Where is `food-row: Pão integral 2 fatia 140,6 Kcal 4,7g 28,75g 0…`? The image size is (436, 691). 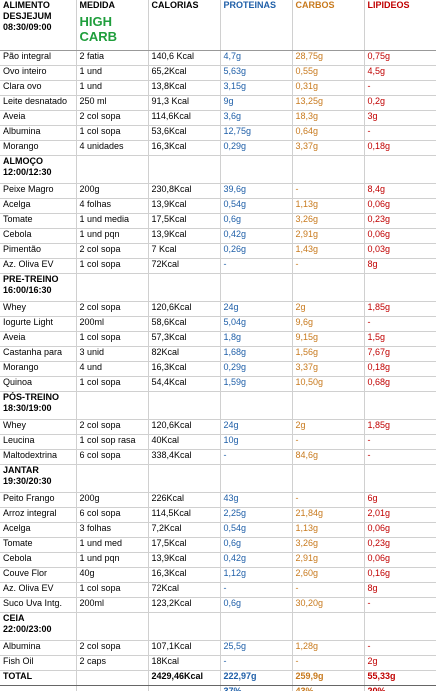 food-row: Pão integral 2 fatia 140,6 Kcal 4,7g 28,75g 0… is located at coordinates (218, 58).